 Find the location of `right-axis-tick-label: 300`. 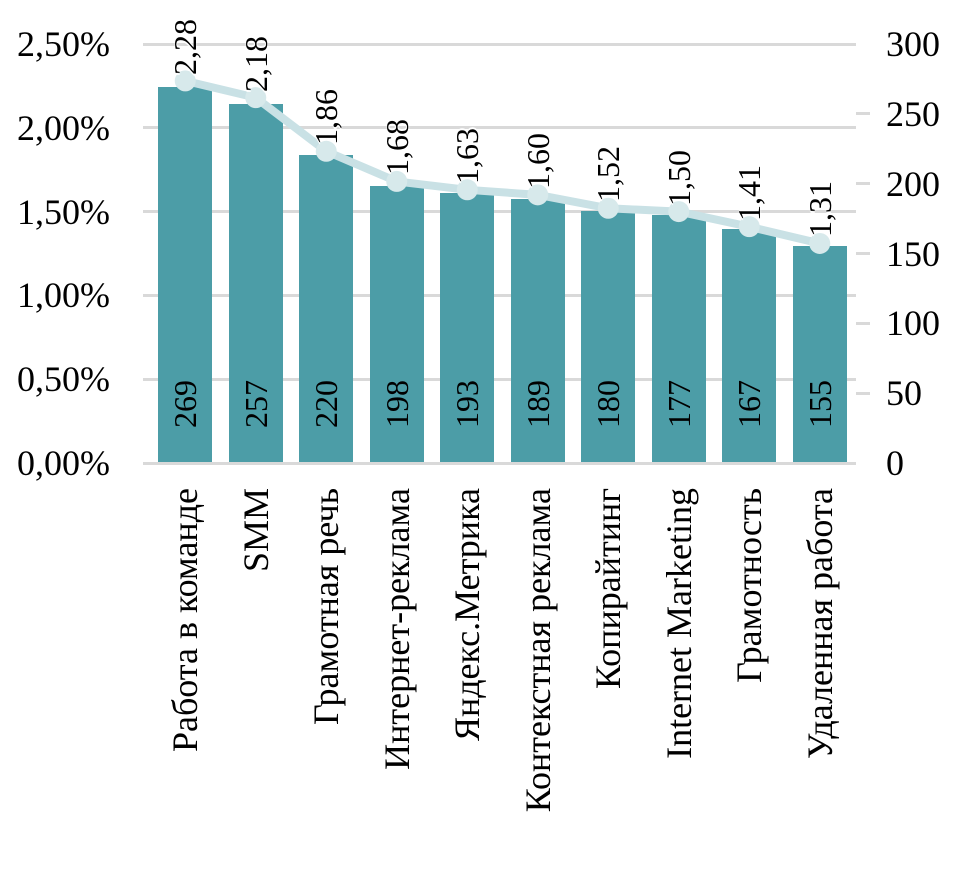

right-axis-tick-label: 300 is located at coordinates (913, 44).